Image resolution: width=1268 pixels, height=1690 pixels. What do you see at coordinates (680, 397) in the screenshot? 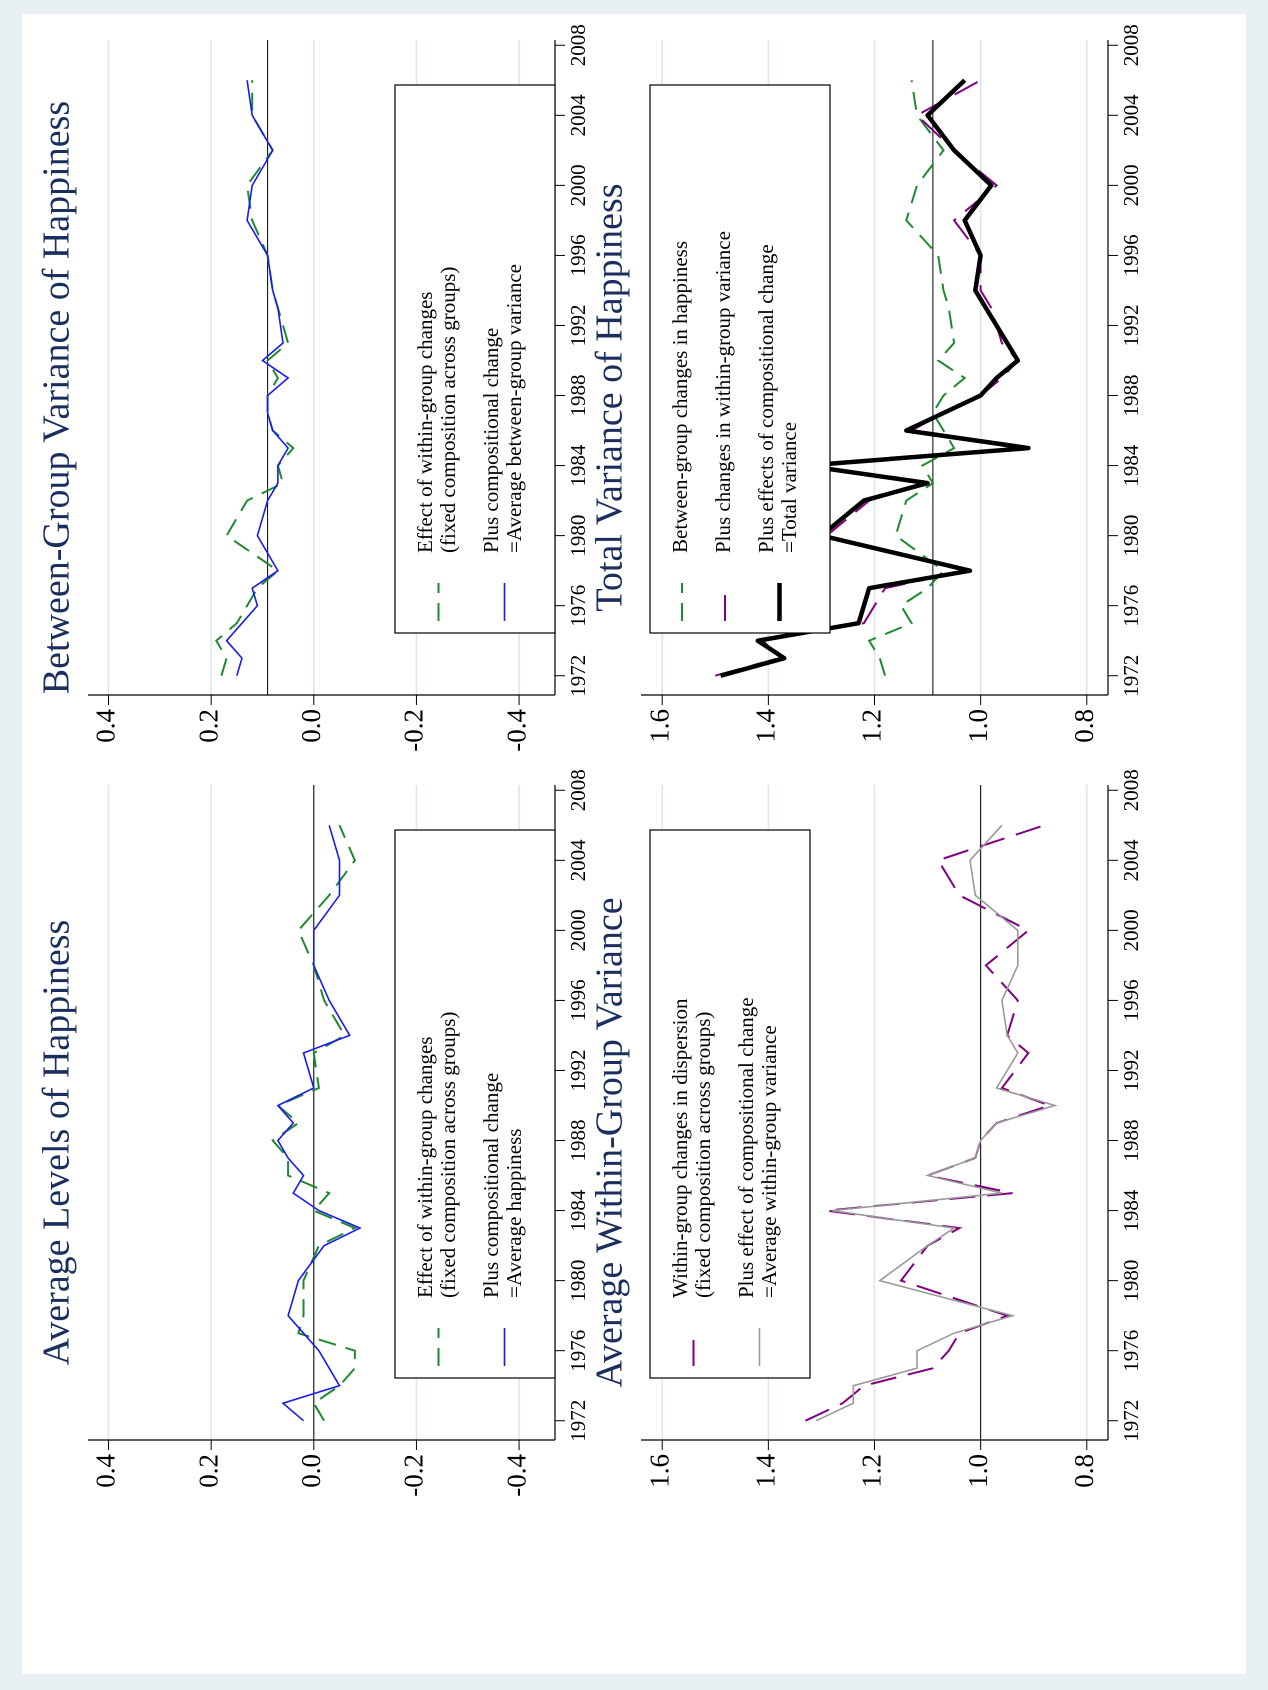
I see `legend-label: Between-group changes in happiness` at bounding box center [680, 397].